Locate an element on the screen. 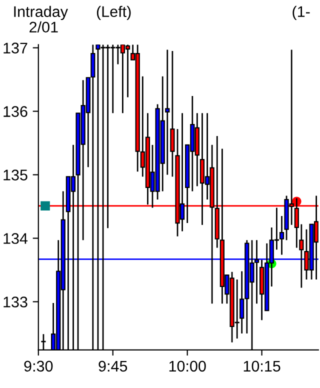 Image resolution: width=320 pixels, height=388 pixels. candlestick is located at coordinates (172, 114).